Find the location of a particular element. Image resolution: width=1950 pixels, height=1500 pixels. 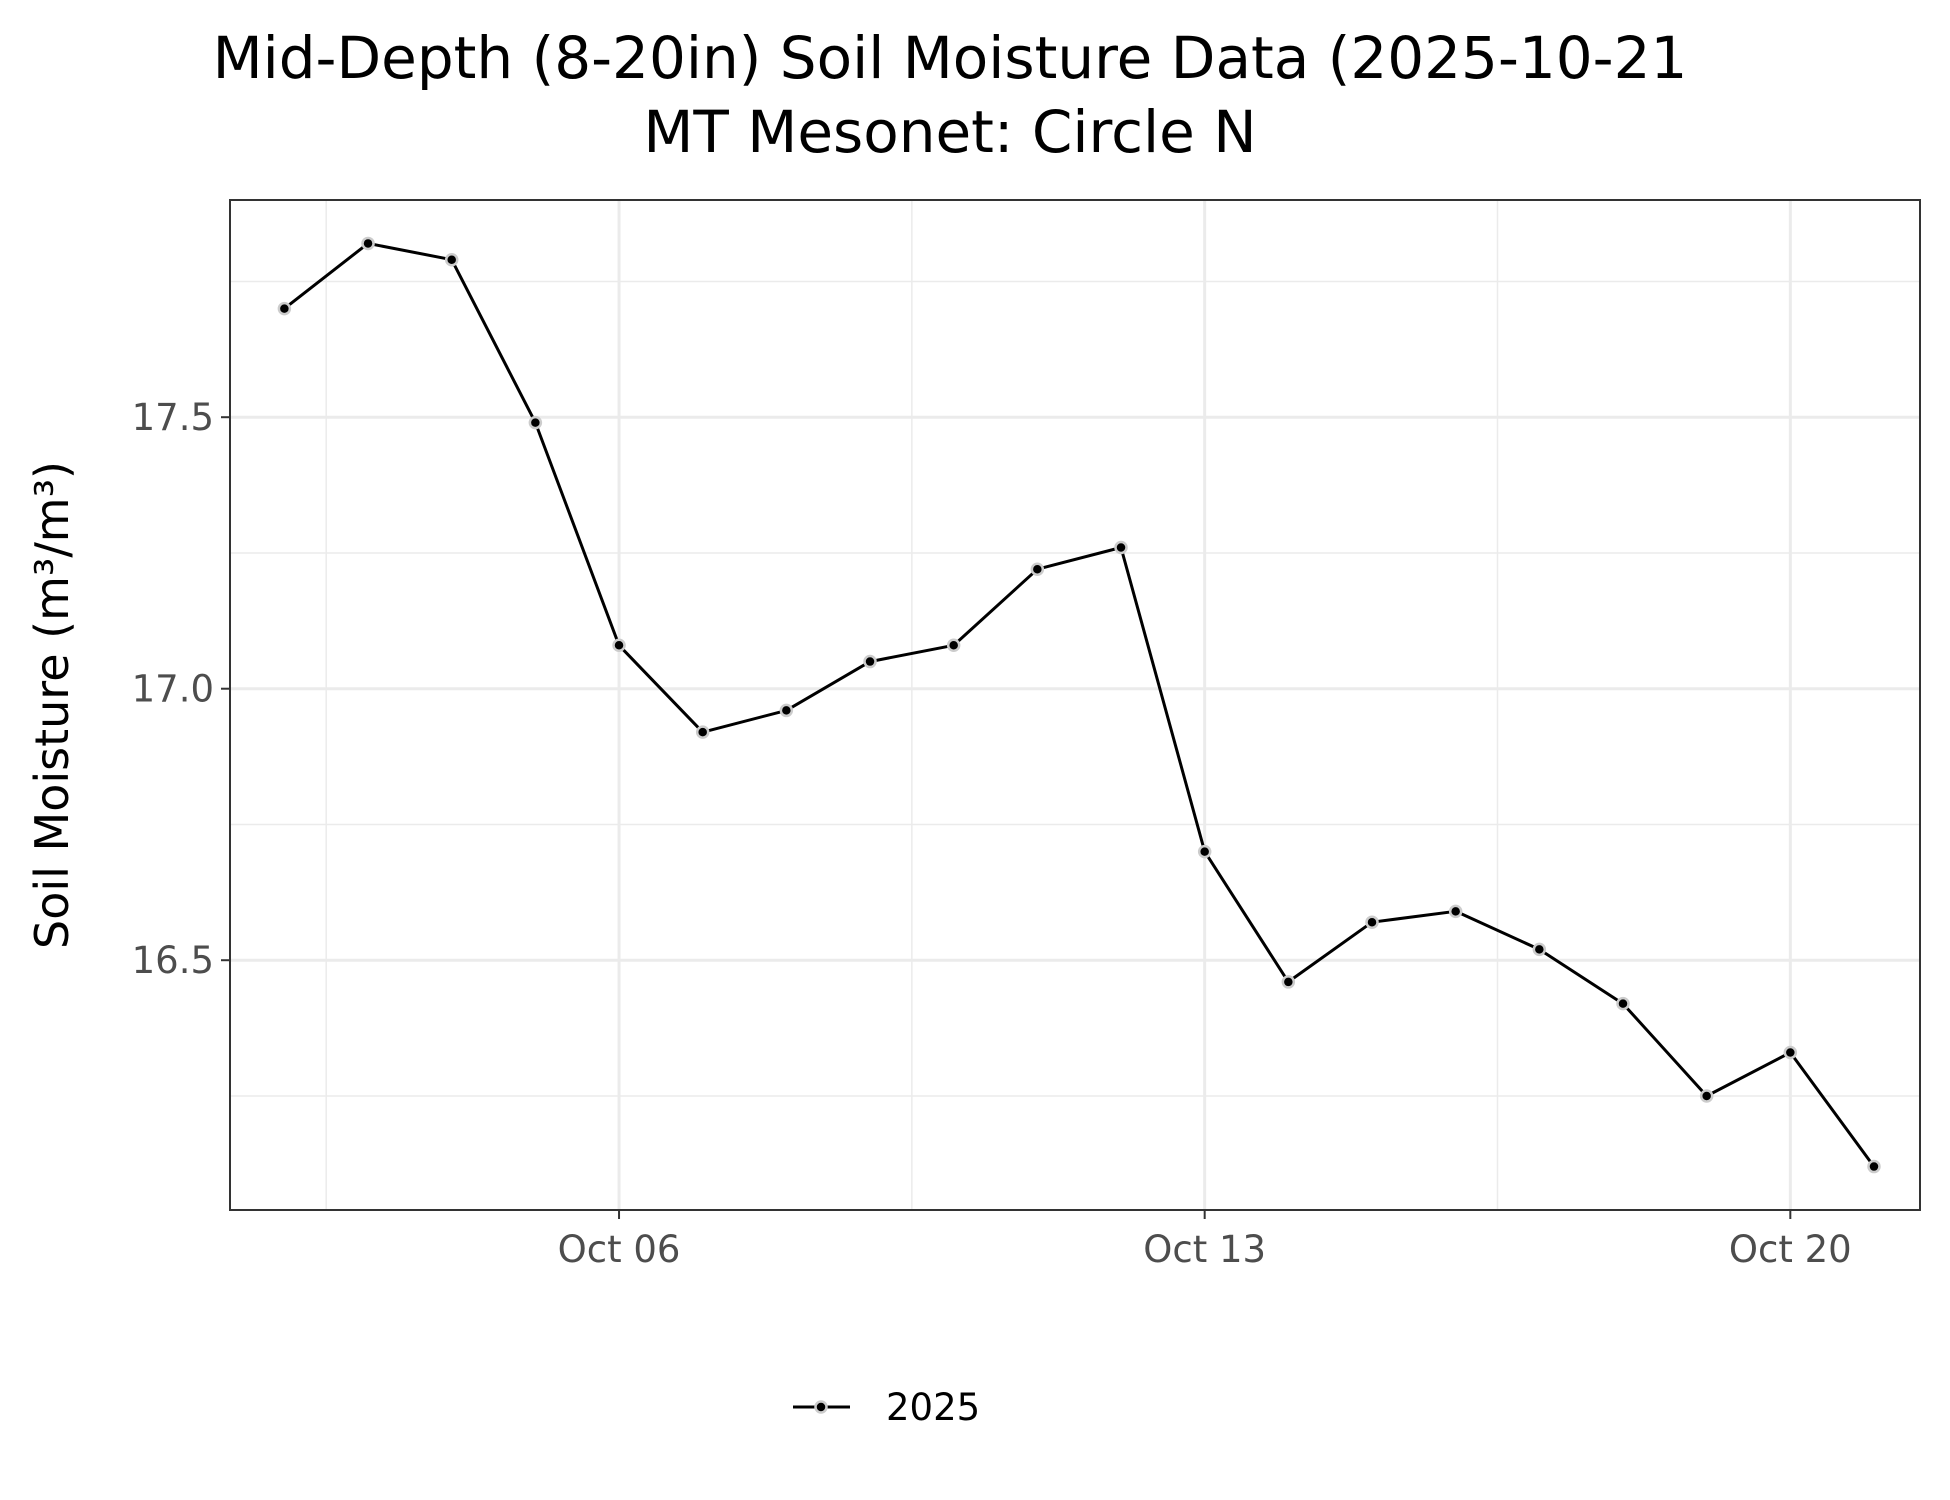

x-tick-label: Oct 20 is located at coordinates (1790, 1249).